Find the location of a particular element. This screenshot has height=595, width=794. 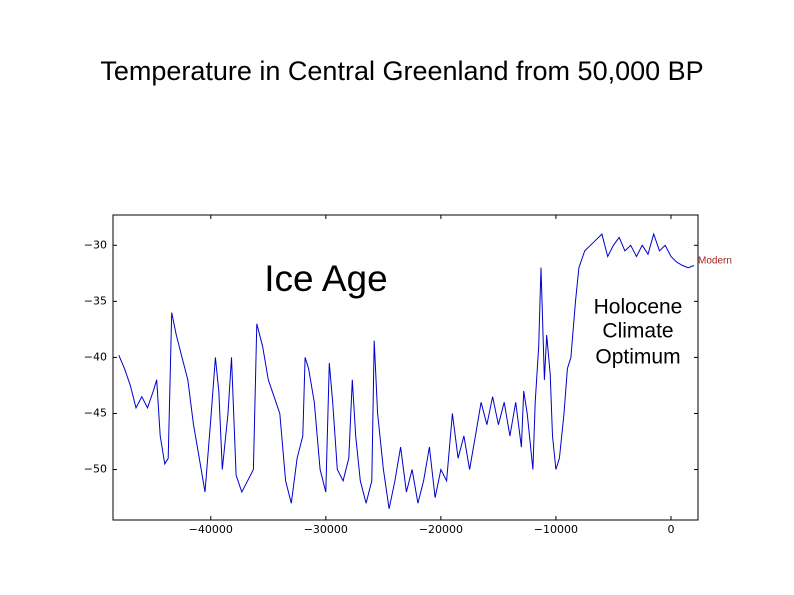

x-tick-label: −30000 is located at coordinates (326, 529).